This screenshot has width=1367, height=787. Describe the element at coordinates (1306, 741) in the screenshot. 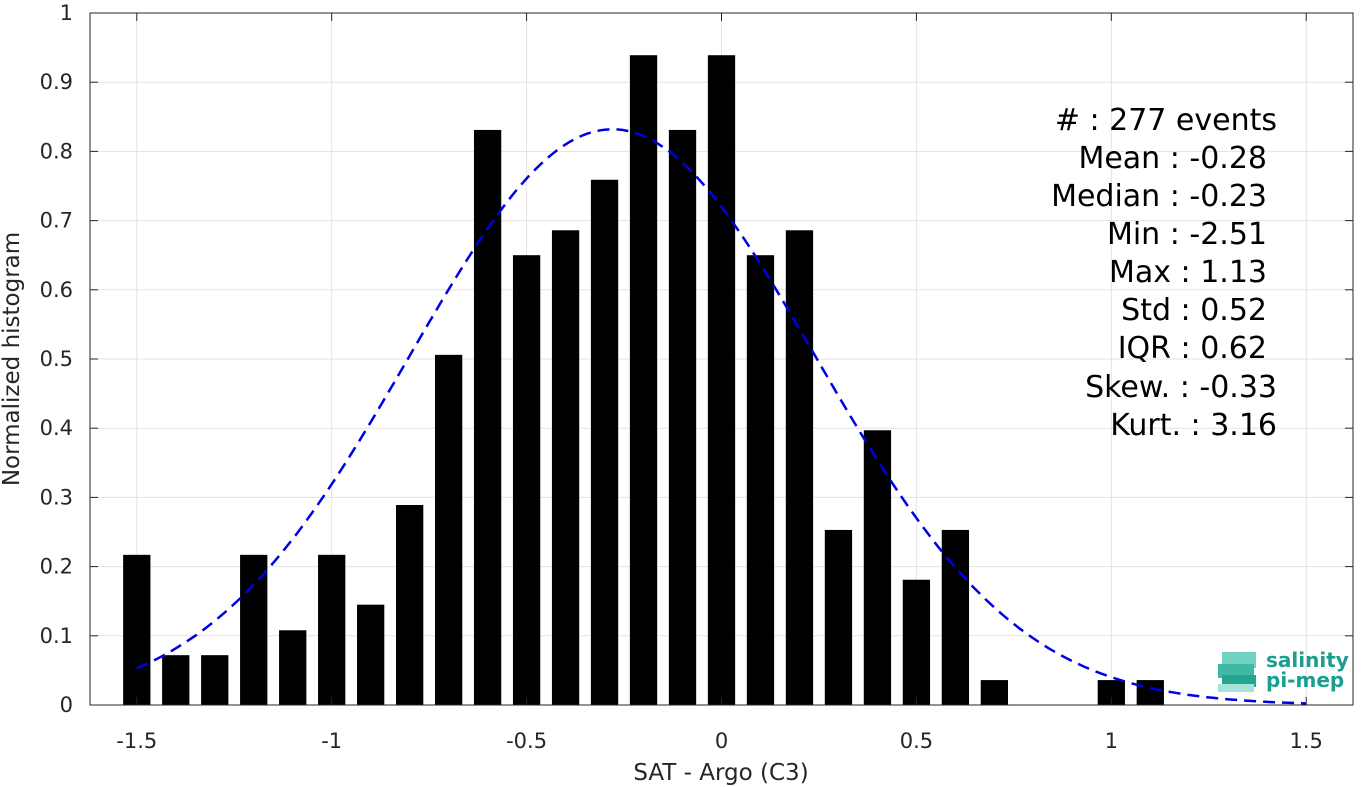

I see `x-tick-label: 1.5` at that location.